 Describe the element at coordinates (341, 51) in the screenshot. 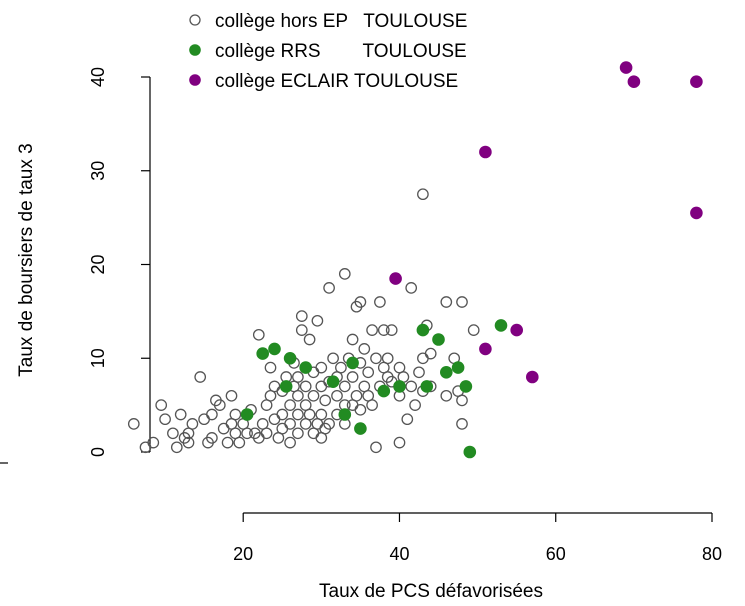

I see `legend-label: collège RRS TOULOUSE` at that location.